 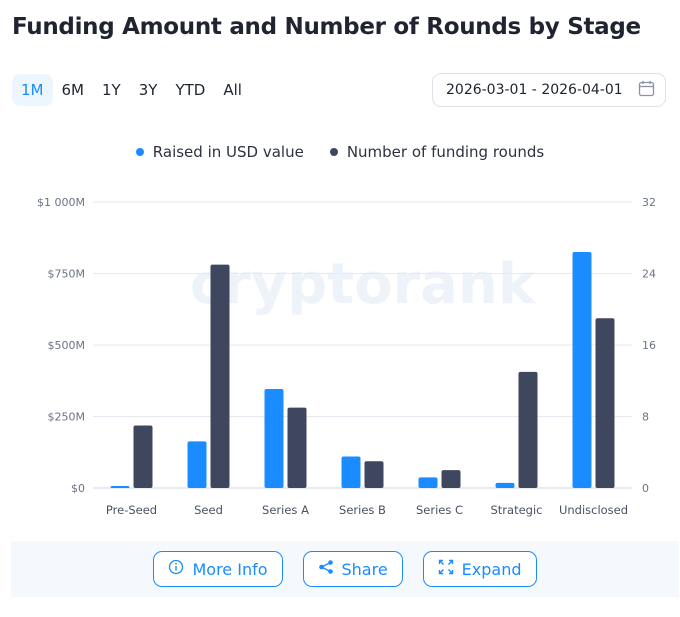 I want to click on expand-icon, so click(x=446, y=569).